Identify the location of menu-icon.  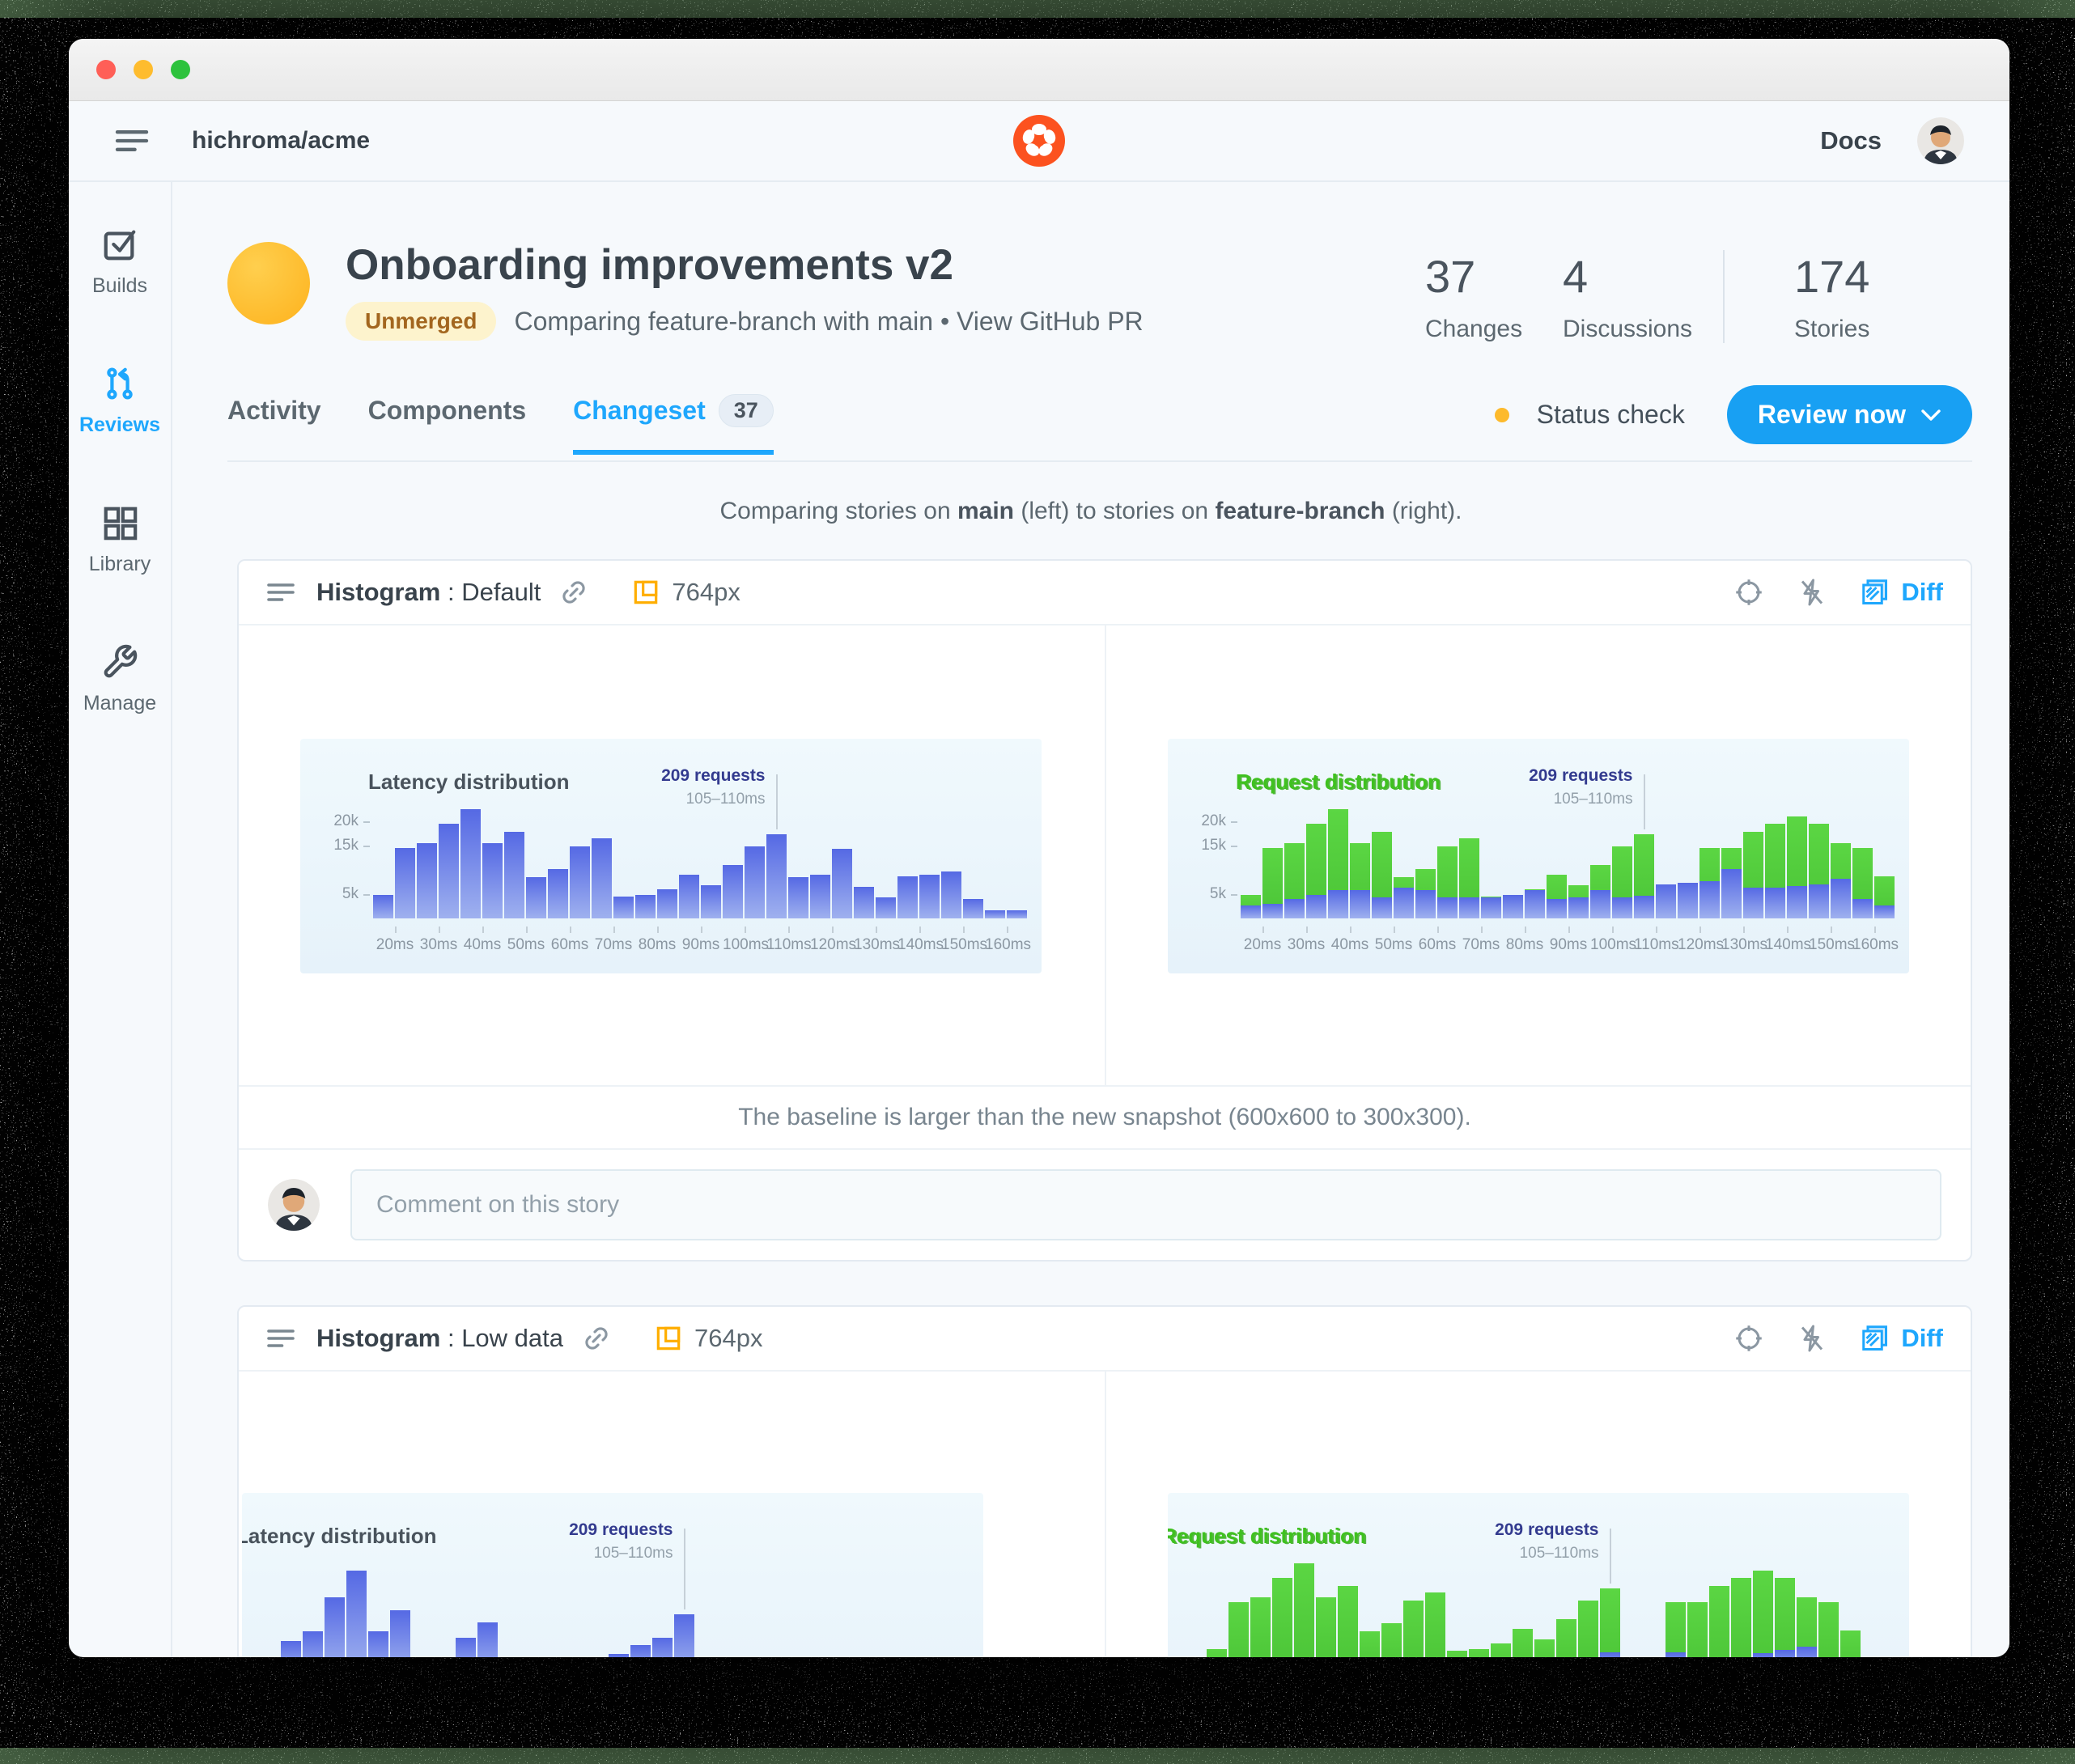
(132, 140).